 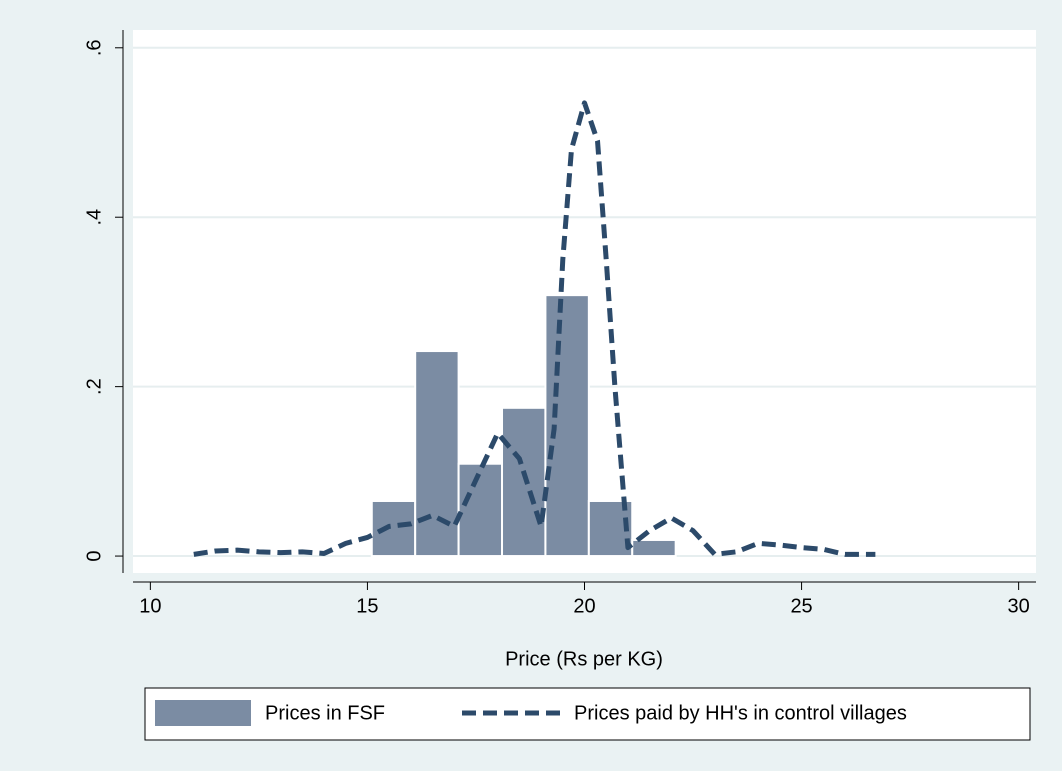 I want to click on legend-label: Prices in FSF, so click(x=325, y=713).